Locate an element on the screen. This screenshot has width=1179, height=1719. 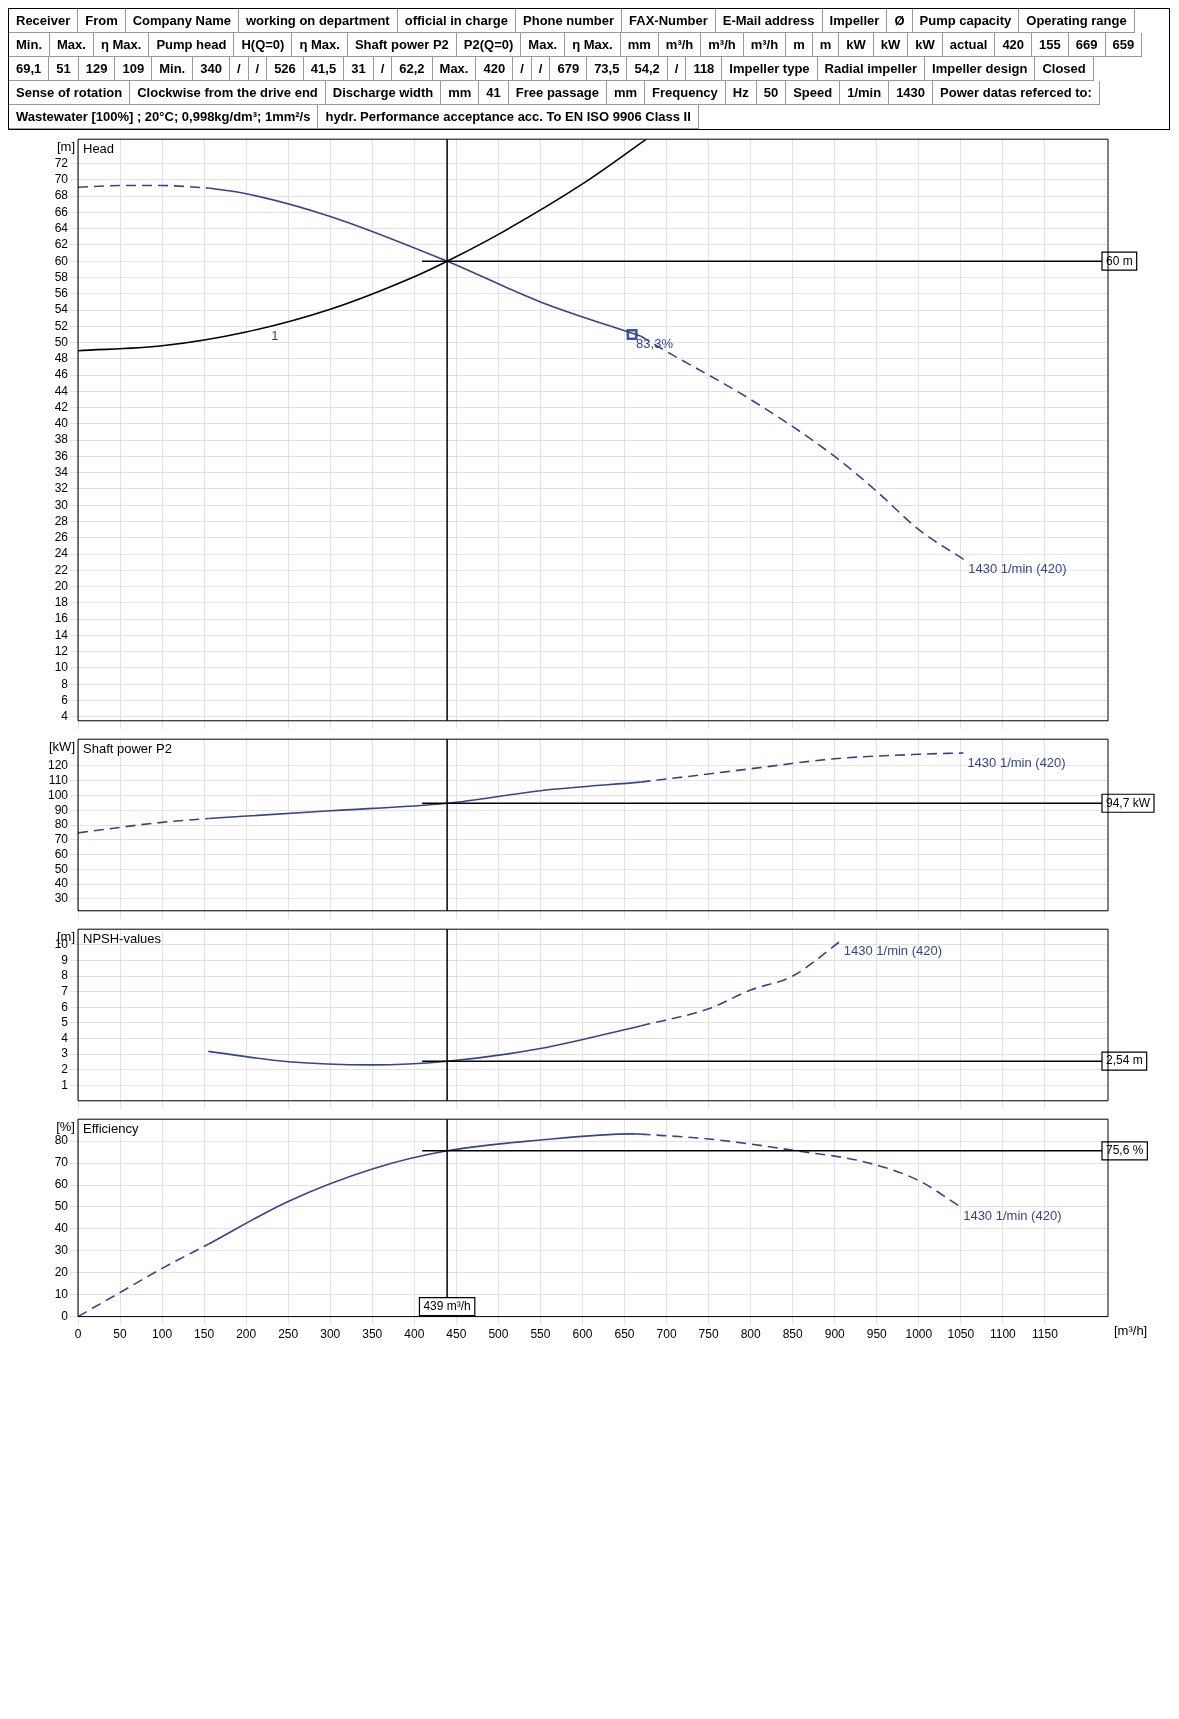
text: Frequency is located at coordinates (685, 93).